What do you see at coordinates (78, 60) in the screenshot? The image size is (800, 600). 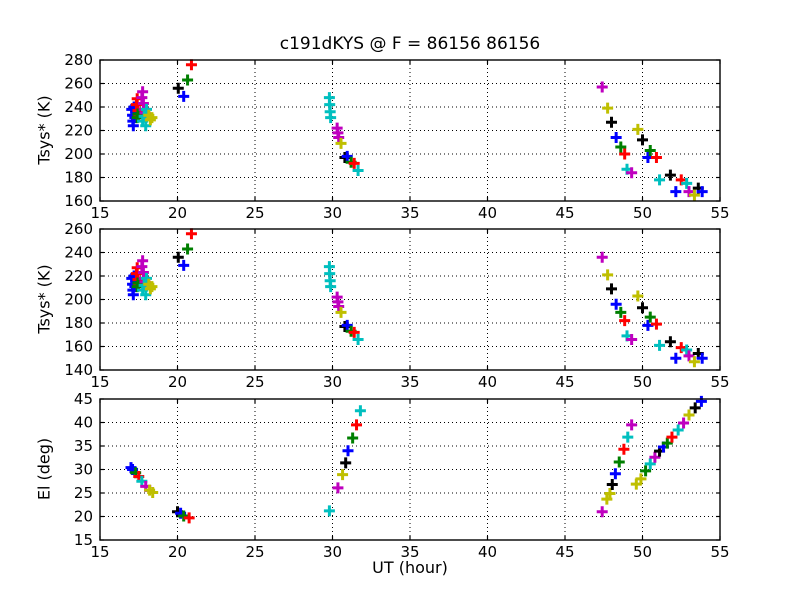 I see `y-tick-label: 280` at bounding box center [78, 60].